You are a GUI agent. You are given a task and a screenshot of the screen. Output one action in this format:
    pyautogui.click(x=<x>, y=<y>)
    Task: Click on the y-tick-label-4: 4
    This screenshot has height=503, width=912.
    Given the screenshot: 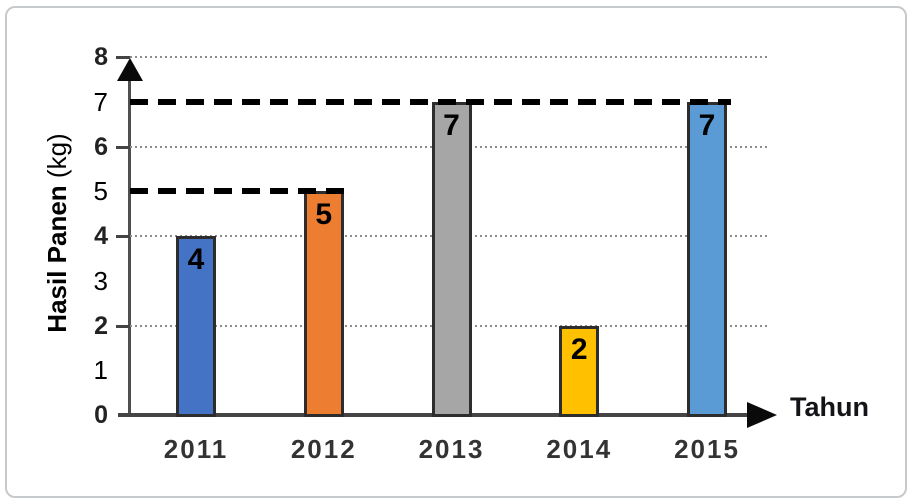 What is the action you would take?
    pyautogui.click(x=101, y=236)
    